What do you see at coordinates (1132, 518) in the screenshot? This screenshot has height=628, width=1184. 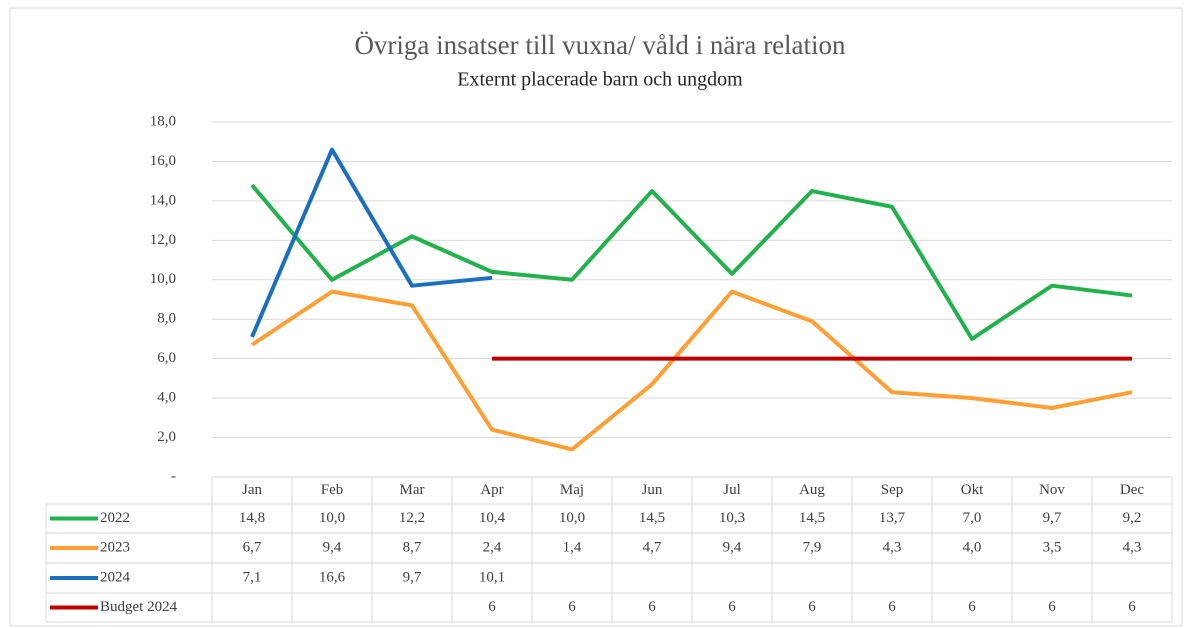 I see `table-value: 9,2` at bounding box center [1132, 518].